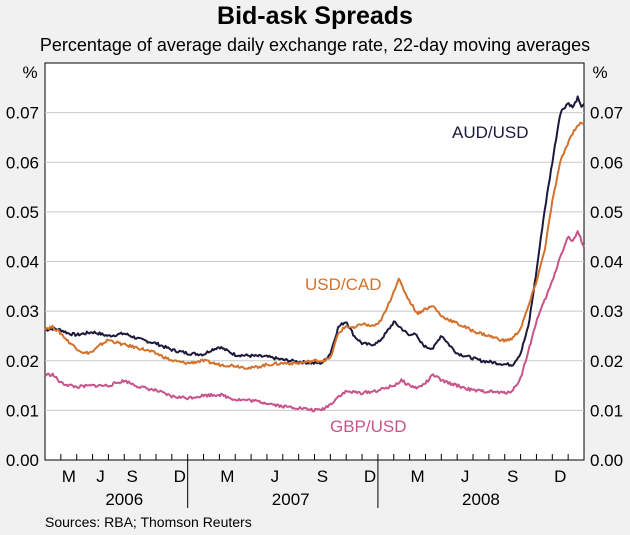 The height and width of the screenshot is (535, 630). I want to click on y-tick-right-0.01: 0.01, so click(606, 410).